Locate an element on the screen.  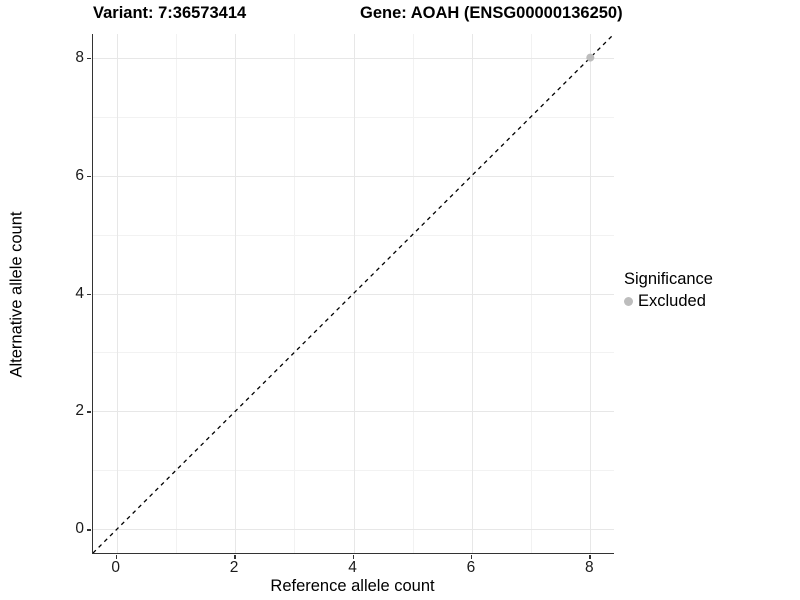
data-point is located at coordinates (590, 57).